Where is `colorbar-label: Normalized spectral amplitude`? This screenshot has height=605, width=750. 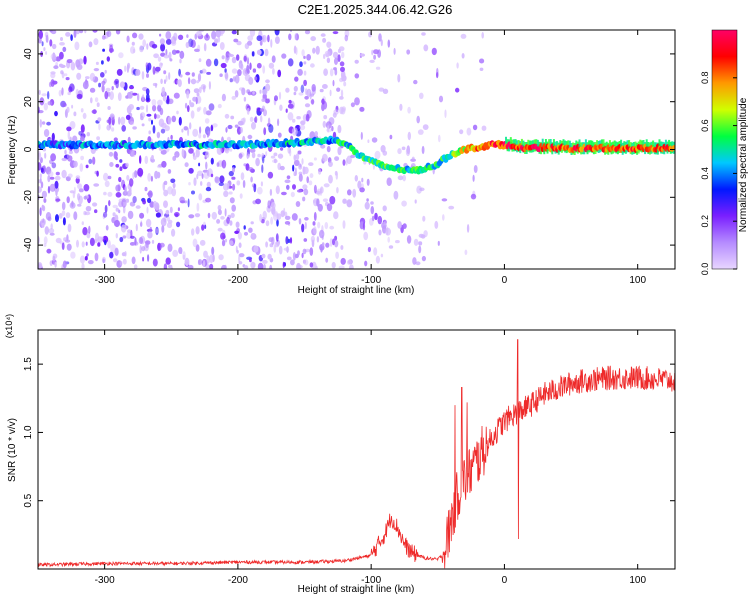 colorbar-label: Normalized spectral amplitude is located at coordinates (743, 164).